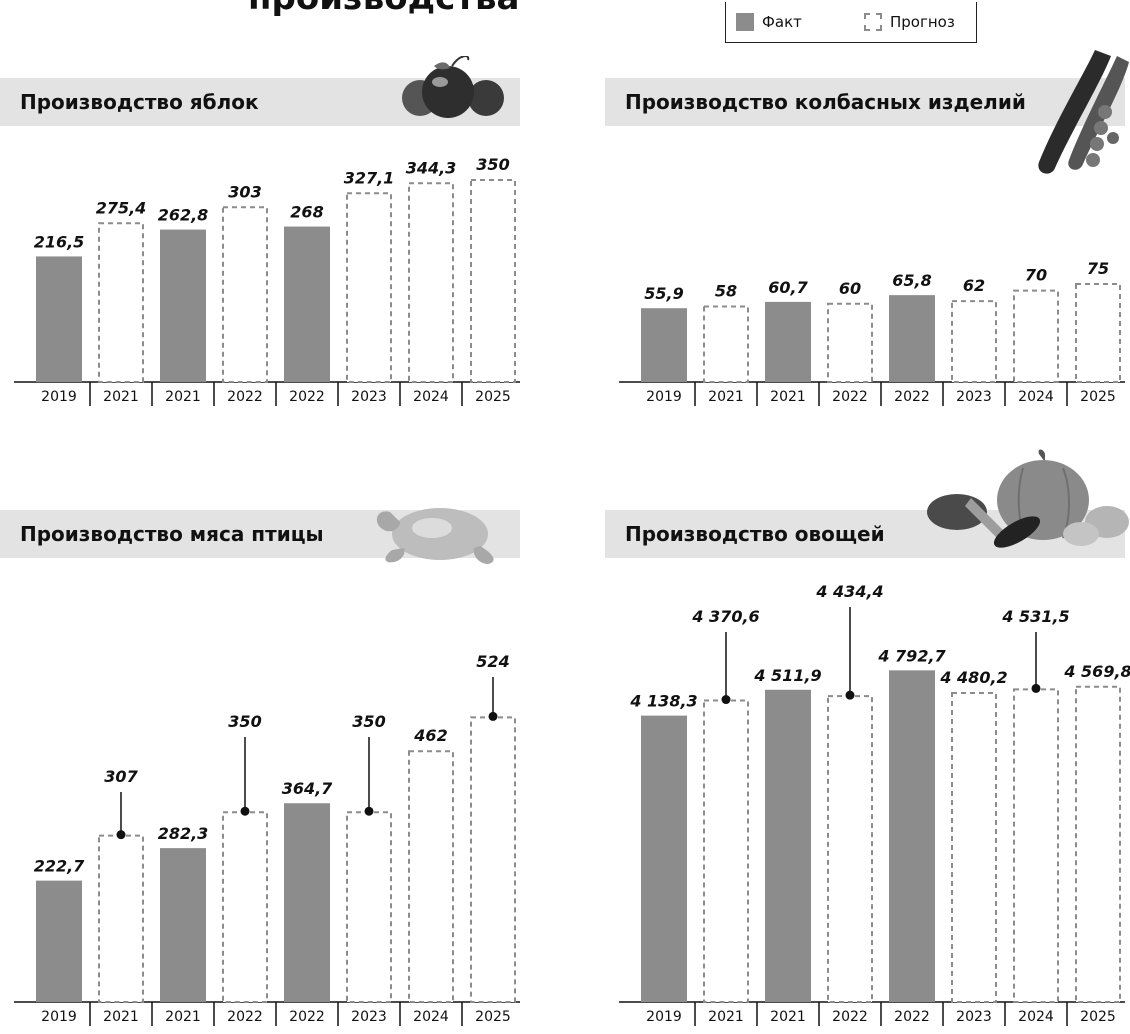  Describe the element at coordinates (244, 721) in the screenshot. I see `data-label: 350` at that location.